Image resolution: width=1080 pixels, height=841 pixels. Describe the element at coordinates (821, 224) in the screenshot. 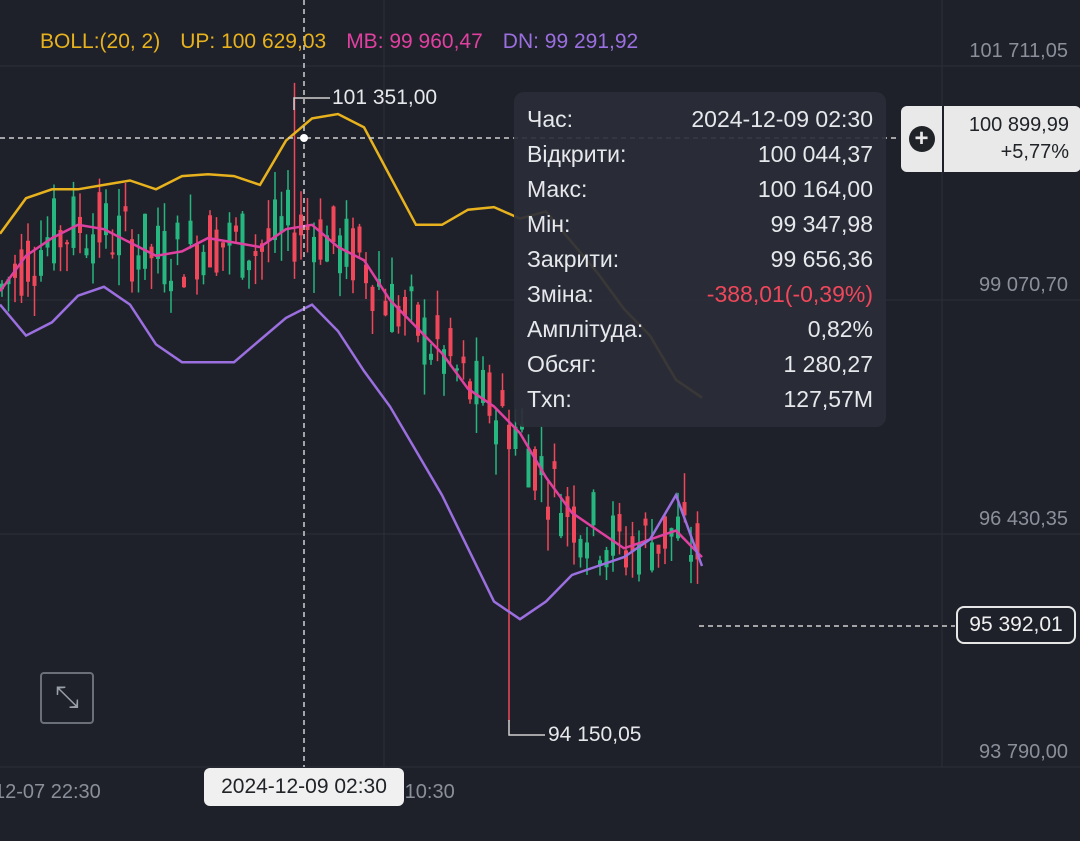

I see `tooltip-value: 99 347,98` at that location.